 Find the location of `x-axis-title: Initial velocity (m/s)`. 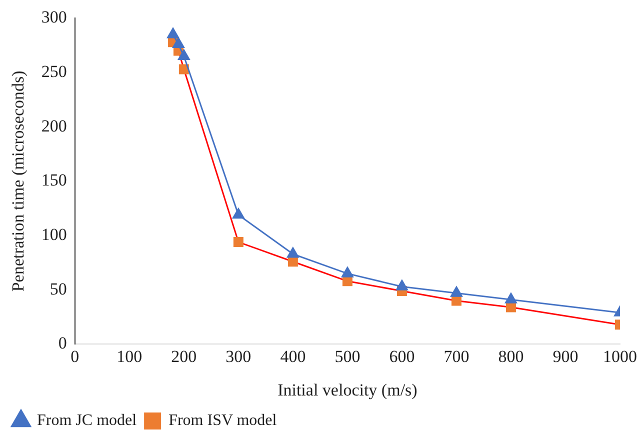

x-axis-title: Initial velocity (m/s) is located at coordinates (348, 390).